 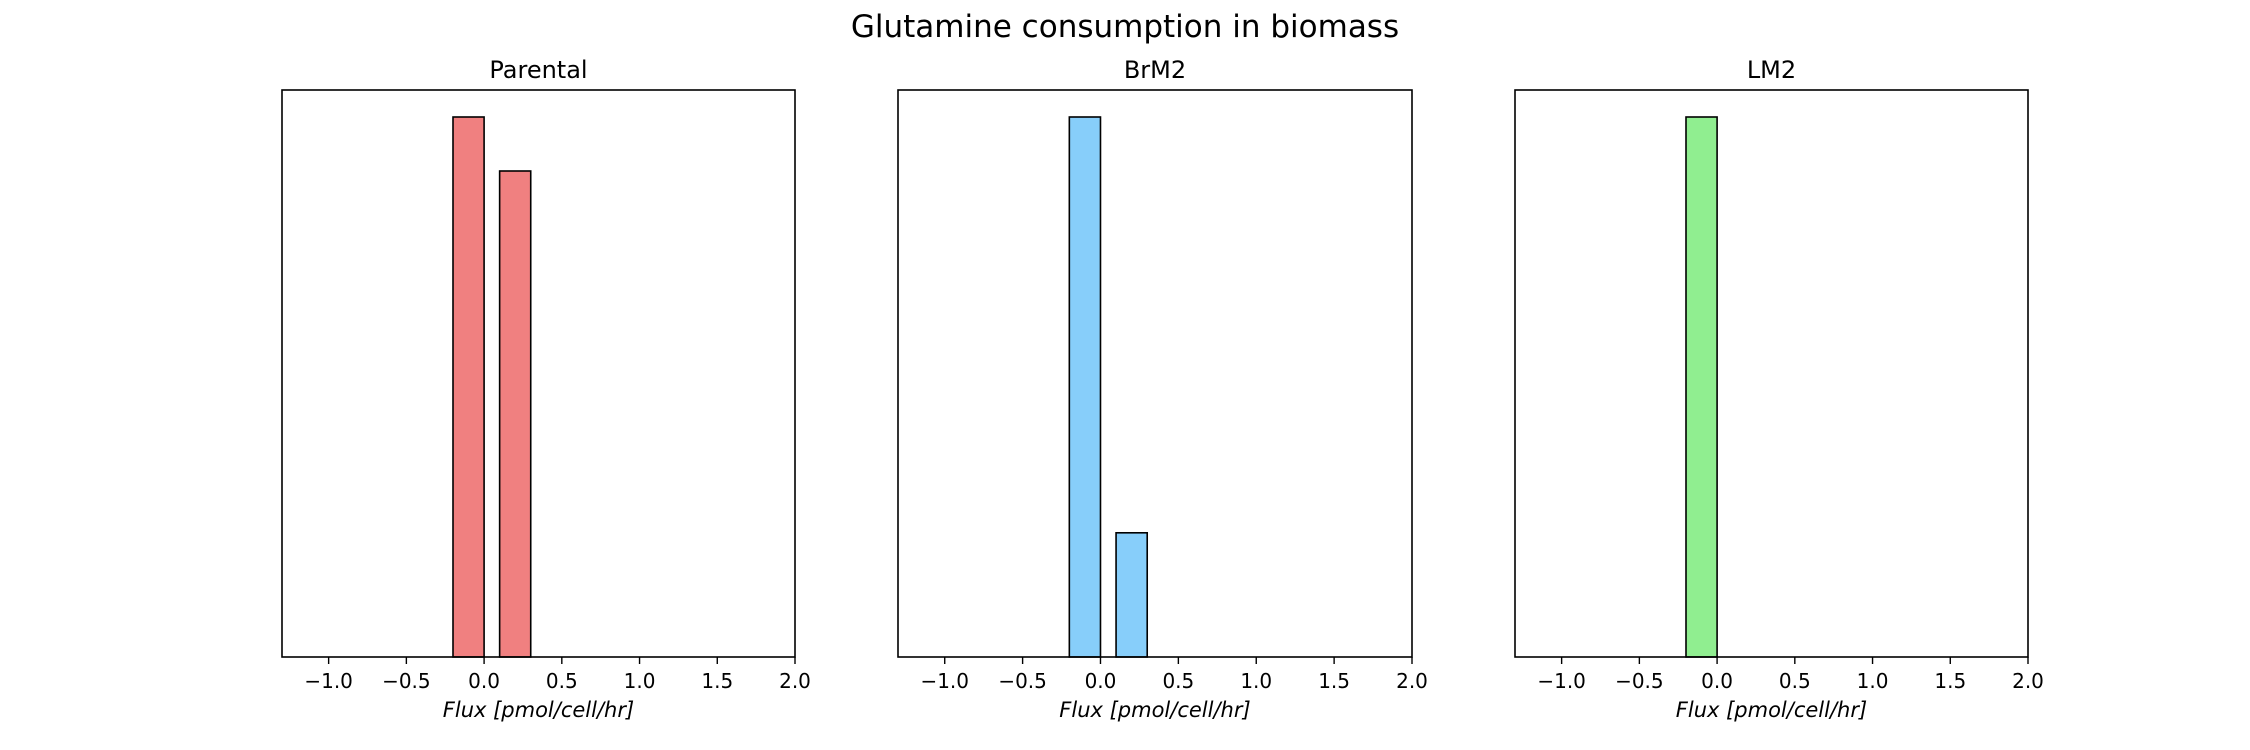 What do you see at coordinates (406, 681) in the screenshot?
I see `parental-xtick-label: −0.5` at bounding box center [406, 681].